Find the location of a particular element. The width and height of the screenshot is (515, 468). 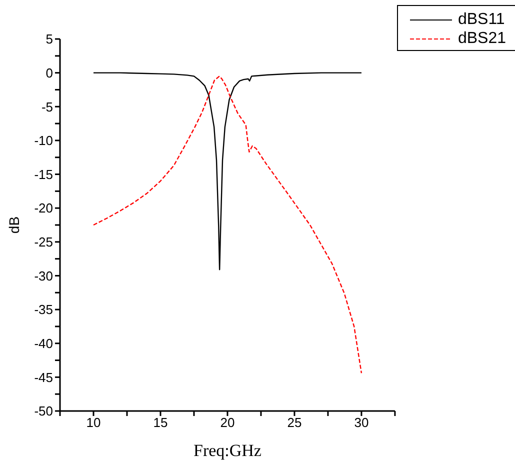

y-tick-label: -50 is located at coordinates (43, 411).